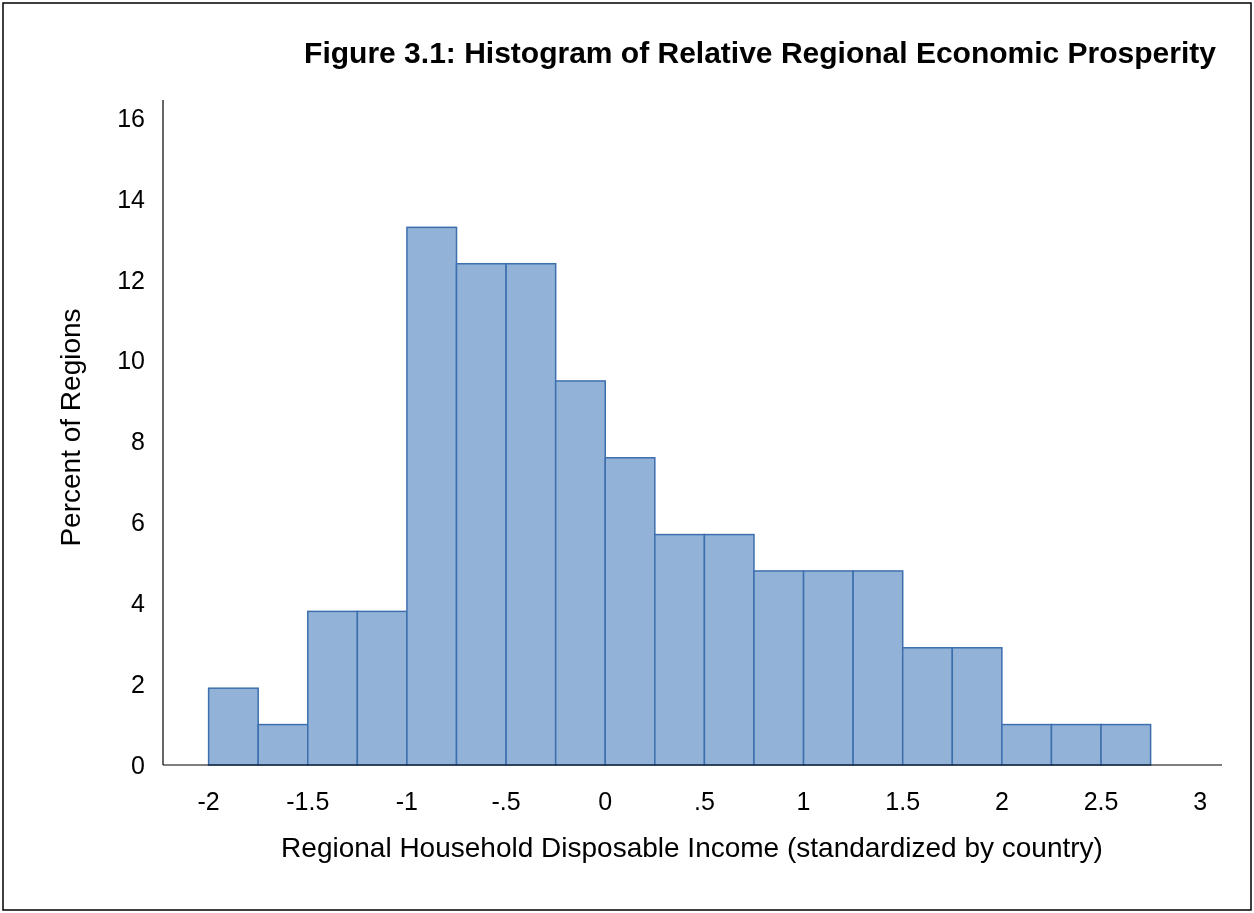 The height and width of the screenshot is (913, 1254). What do you see at coordinates (138, 522) in the screenshot?
I see `y-tick-label: 6` at bounding box center [138, 522].